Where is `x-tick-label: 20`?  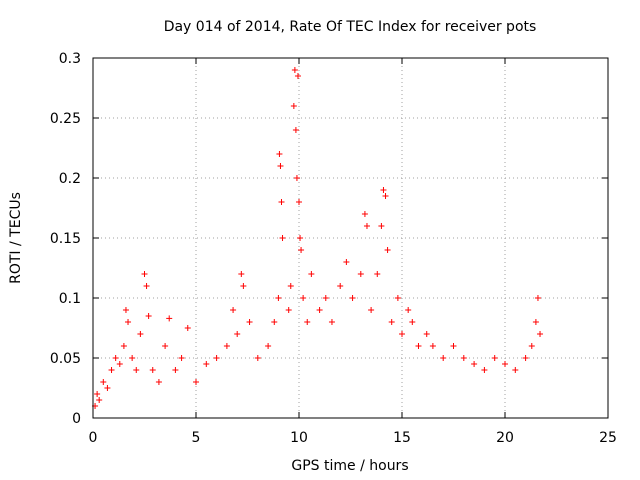 x-tick-label: 20 is located at coordinates (505, 438).